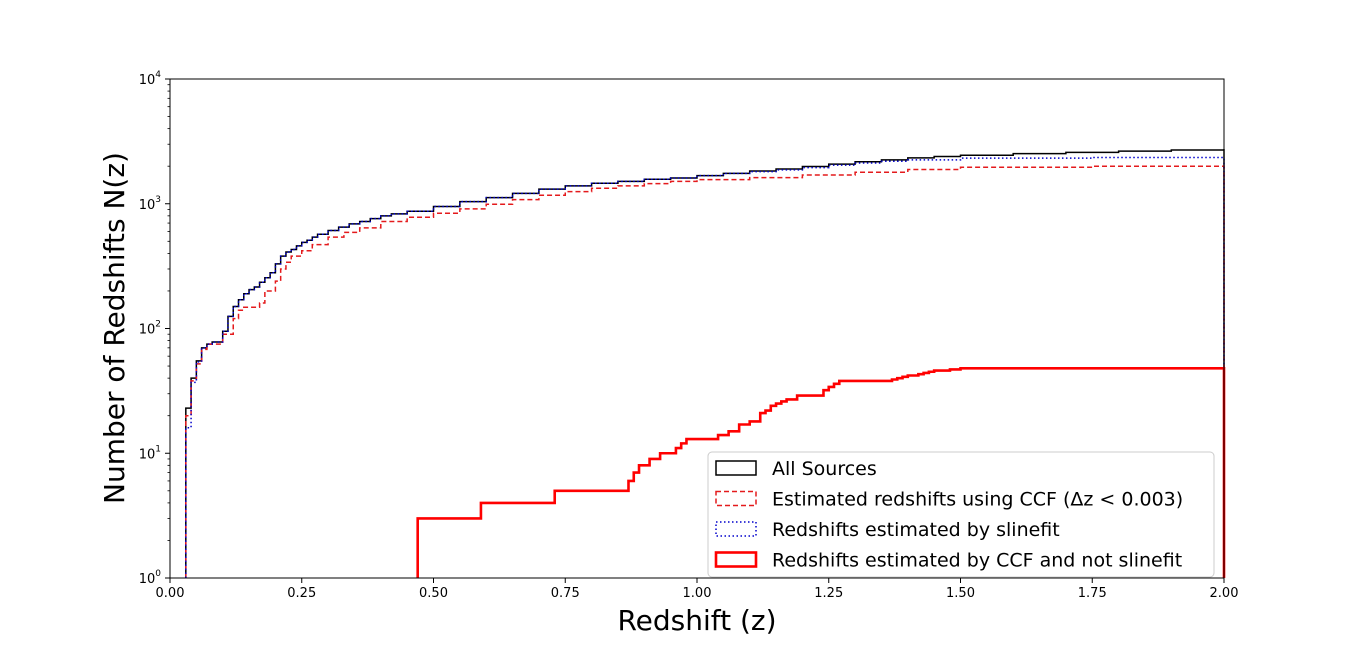 The image size is (1360, 649). What do you see at coordinates (150, 204) in the screenshot?
I see `y-tick-label: 10³` at bounding box center [150, 204].